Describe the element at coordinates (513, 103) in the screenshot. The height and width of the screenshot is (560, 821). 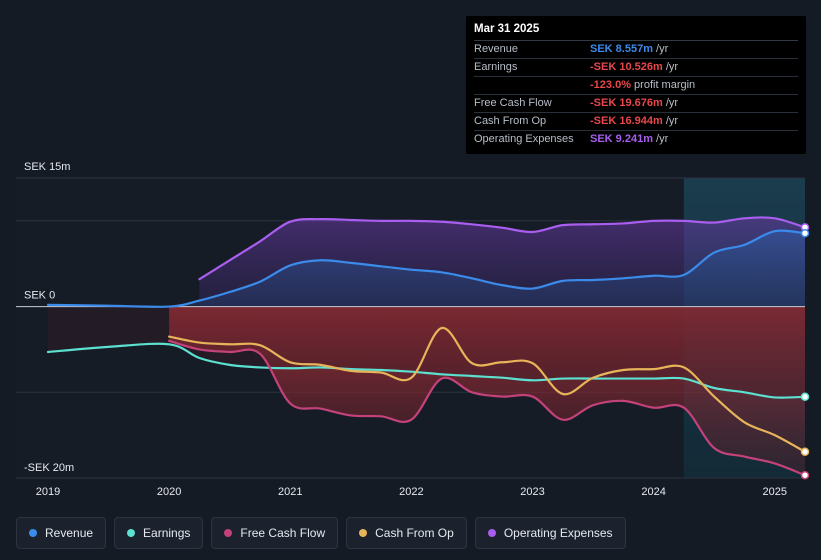
I see `tooltip-label: Free Cash Flow` at that location.